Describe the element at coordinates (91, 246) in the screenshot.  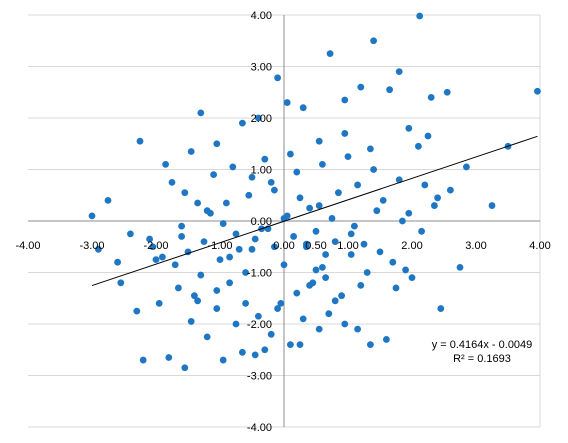
I see `x-tick-label: -3.00` at that location.